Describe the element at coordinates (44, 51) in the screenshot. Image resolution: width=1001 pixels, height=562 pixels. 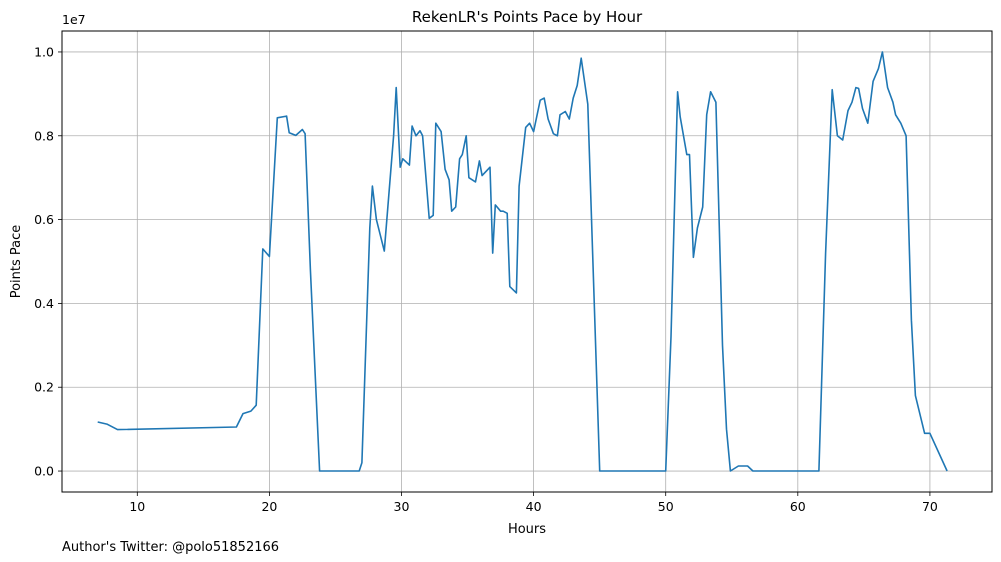
I see `y-tick-label: 1.0` at that location.